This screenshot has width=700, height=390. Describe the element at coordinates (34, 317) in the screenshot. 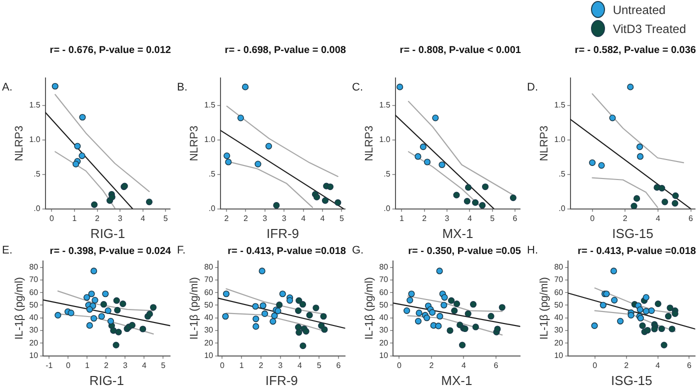

I see `y-tick-label: 40` at that location.